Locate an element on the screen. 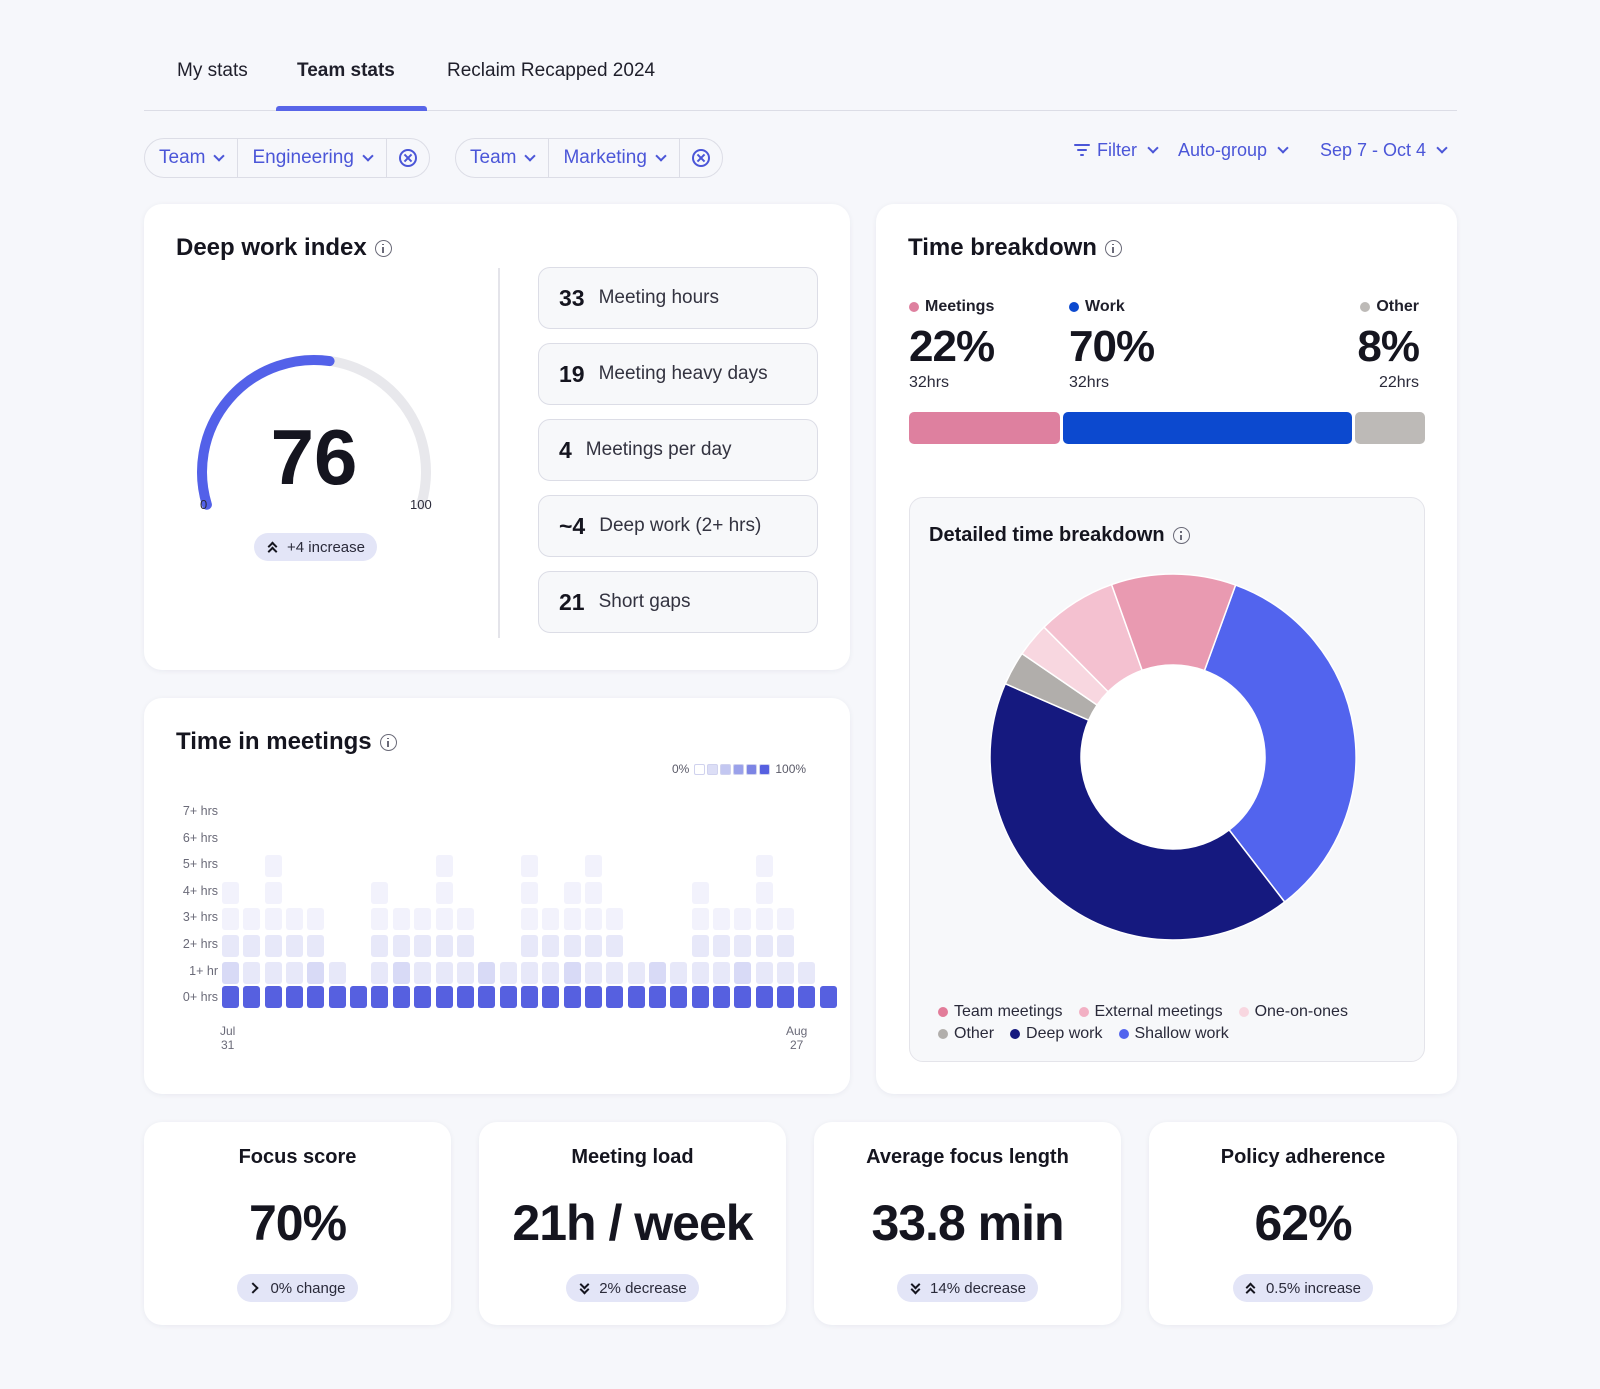  date-range-dropdown: Sep 7 - Oct 4 is located at coordinates (1384, 150).